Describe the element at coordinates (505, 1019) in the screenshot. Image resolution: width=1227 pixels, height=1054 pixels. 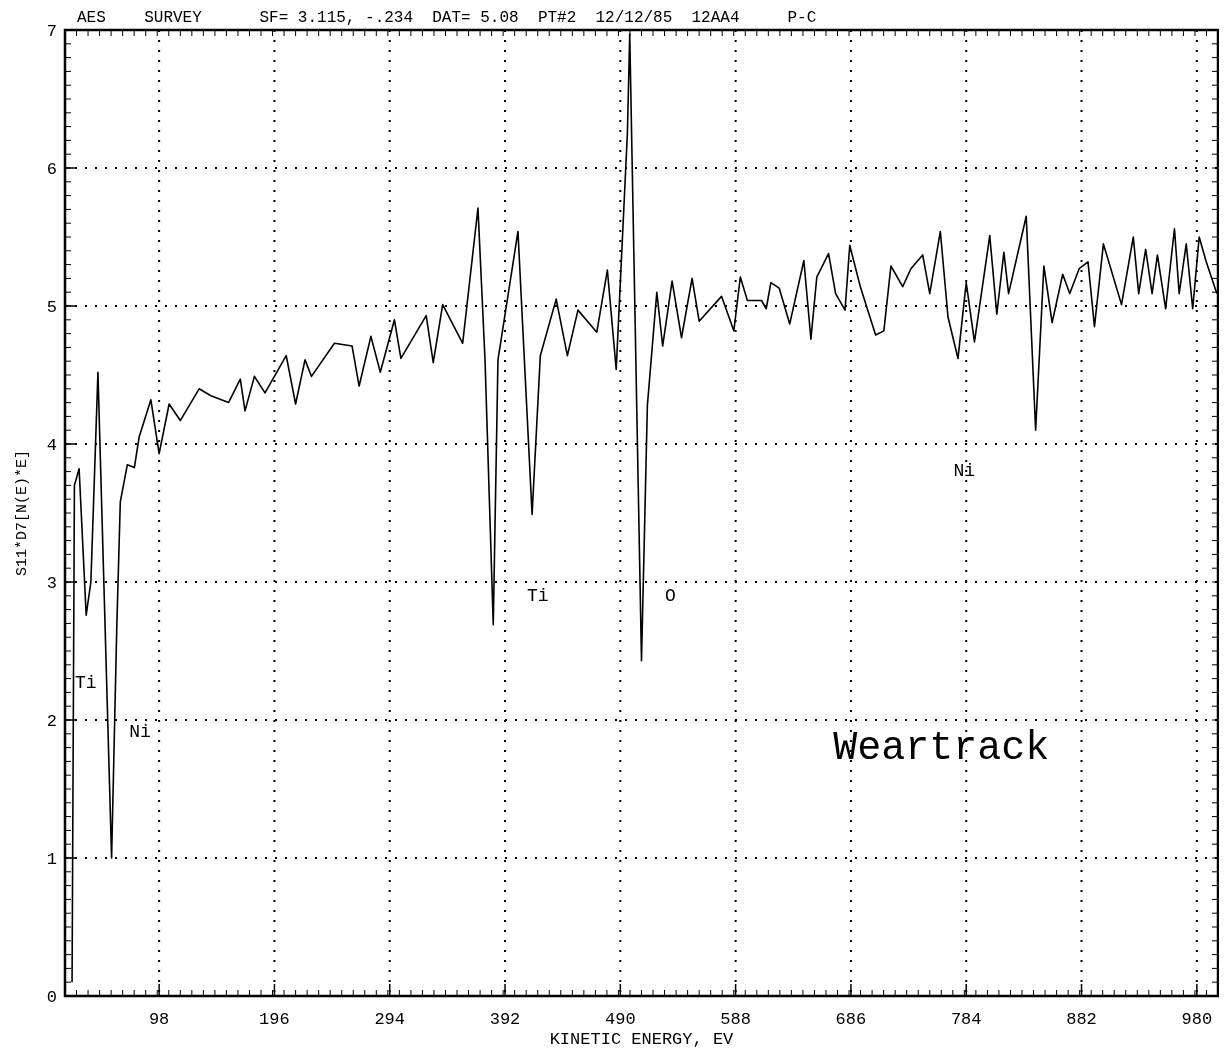
I see `x-tick-label: 392` at that location.